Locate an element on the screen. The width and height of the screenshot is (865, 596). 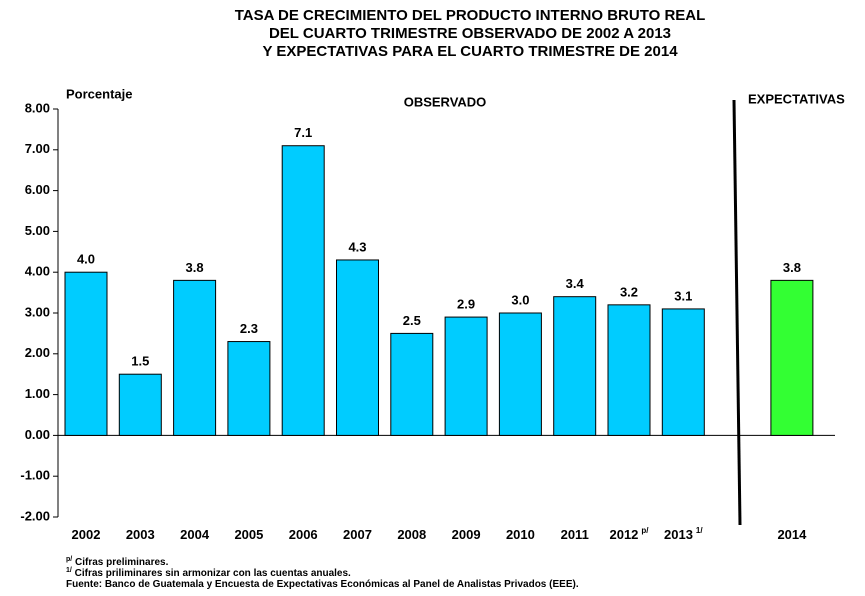
annotation: EXPECTATIVAS is located at coordinates (796, 98).